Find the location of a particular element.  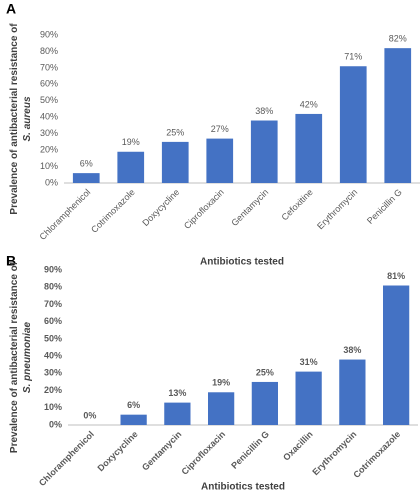

x-tick-label: Oxacillin is located at coordinates (298, 446).